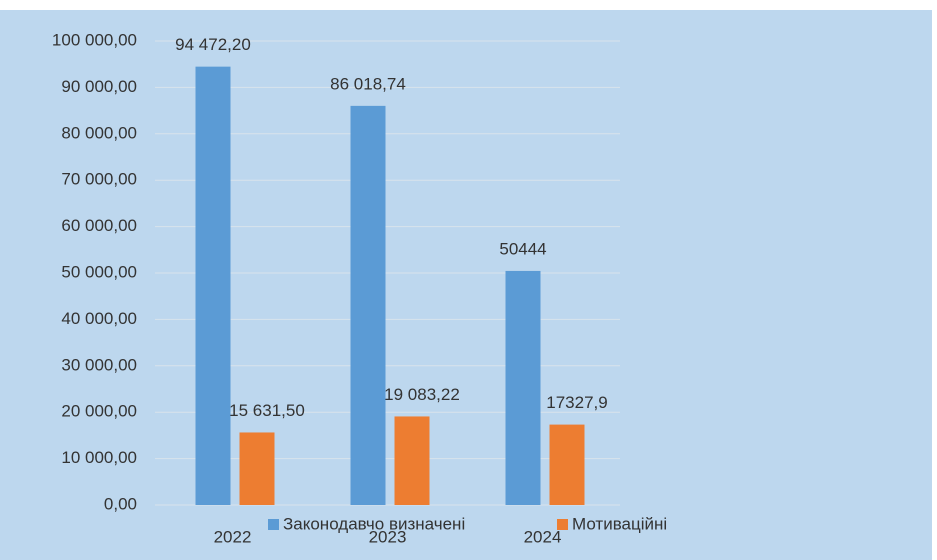 This screenshot has width=937, height=560. I want to click on x-tick-label: 2024, so click(543, 536).